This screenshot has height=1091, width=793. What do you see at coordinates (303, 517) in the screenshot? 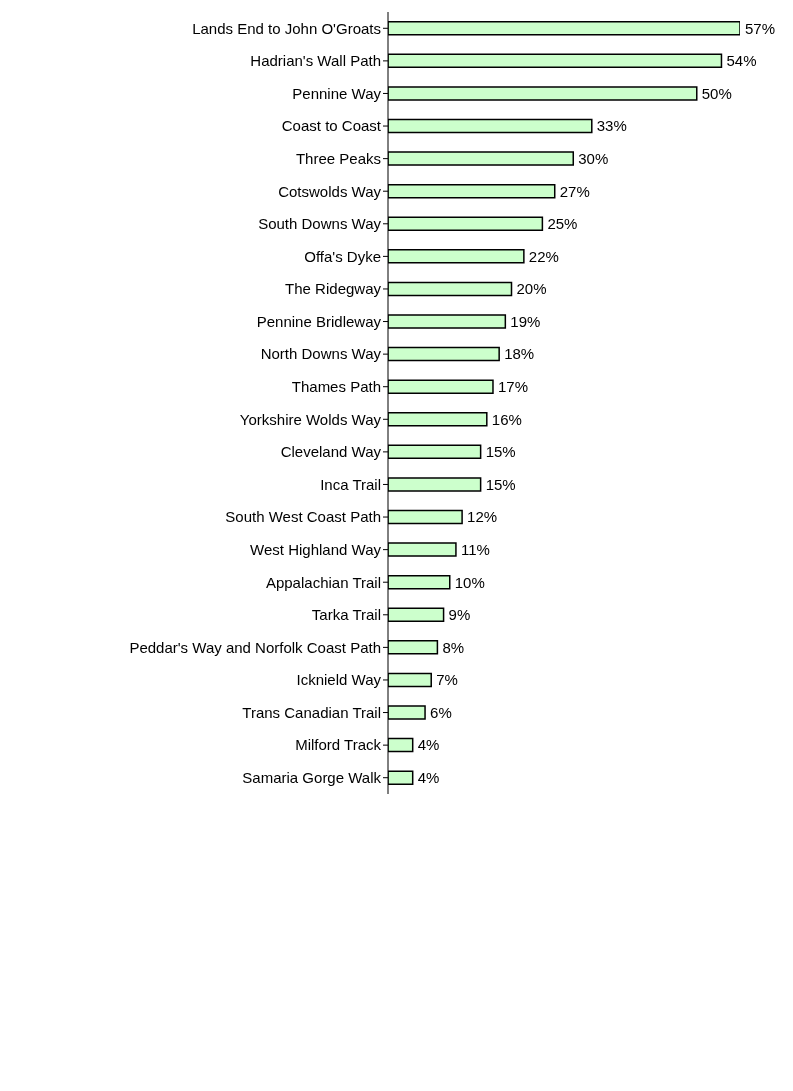
I see `y-tick-label: South West Coast Path` at bounding box center [303, 517].